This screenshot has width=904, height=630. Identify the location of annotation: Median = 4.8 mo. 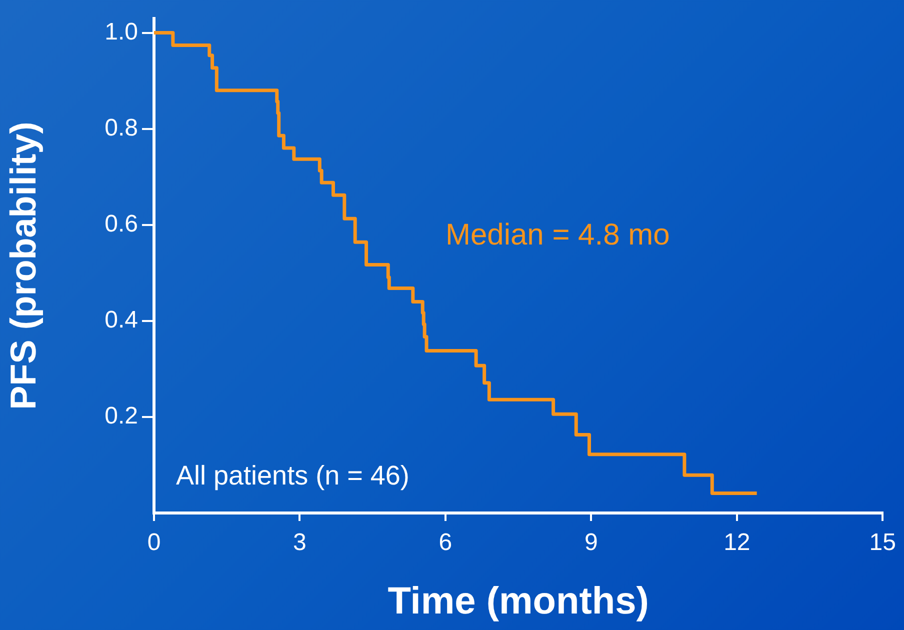
(557, 235).